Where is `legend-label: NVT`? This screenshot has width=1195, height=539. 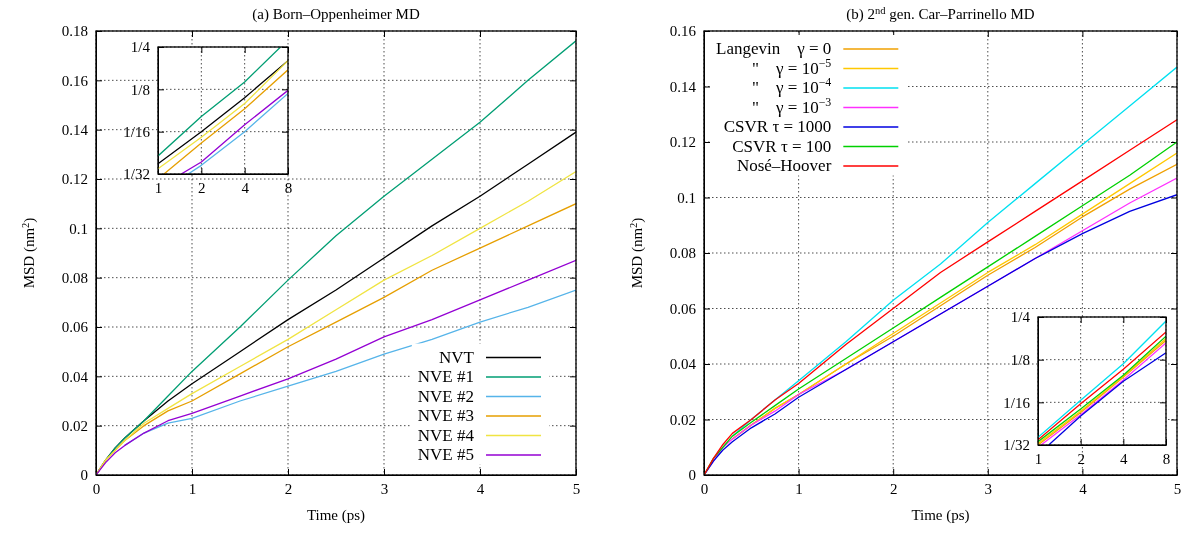
legend-label: NVT is located at coordinates (457, 357).